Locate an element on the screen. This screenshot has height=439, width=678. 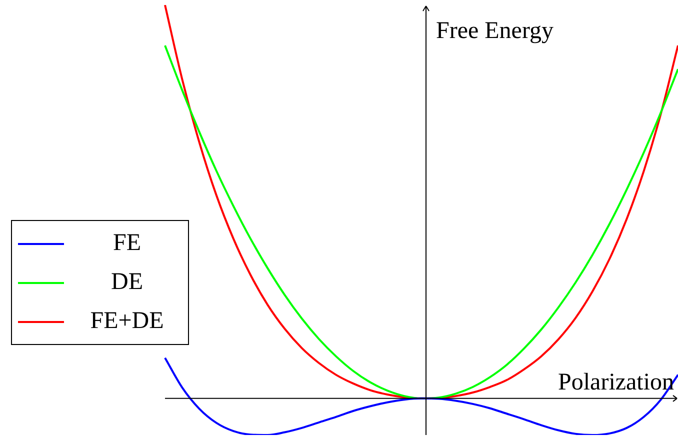
legend-label: FE+DE is located at coordinates (127, 321).